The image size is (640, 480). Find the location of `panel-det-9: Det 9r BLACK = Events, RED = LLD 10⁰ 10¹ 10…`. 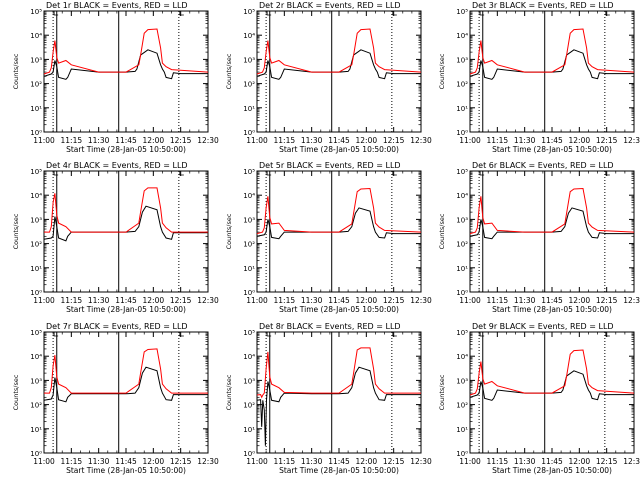

panel-det-9: Det 9r BLACK = Events, RED = LLD 10⁰ 10¹ 10… is located at coordinates (539, 398).